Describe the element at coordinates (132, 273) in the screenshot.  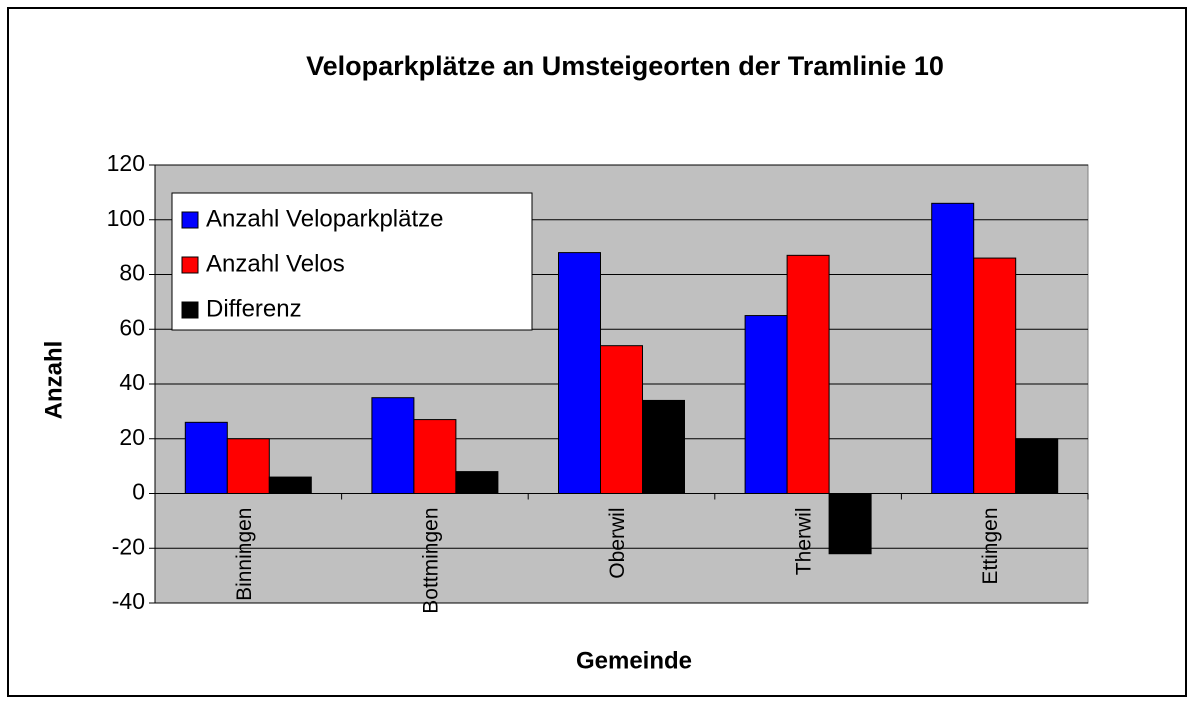
I see `y-tick-label: 80` at that location.